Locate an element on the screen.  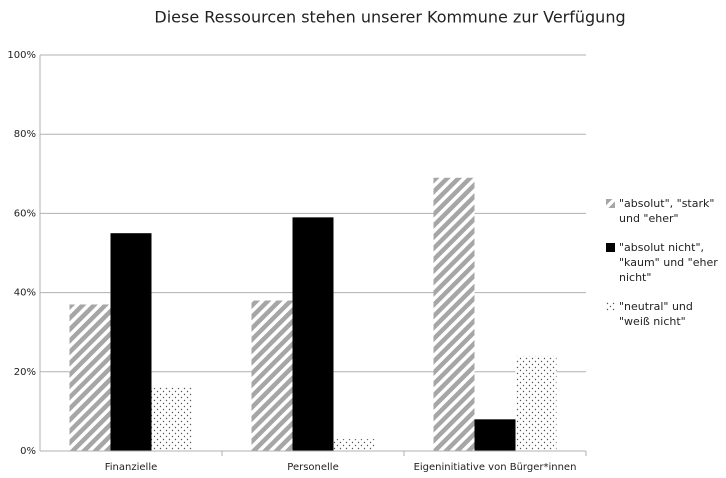
x-tick-label: Personelle is located at coordinates (312, 467).